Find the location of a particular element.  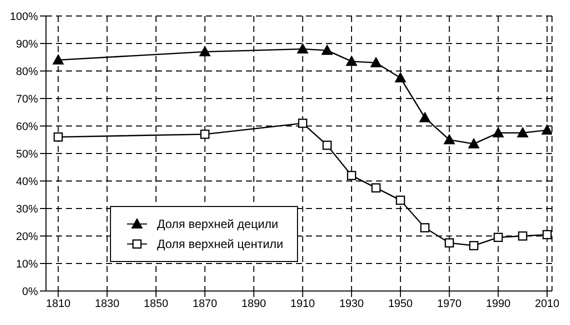

x-tick-label: 1950 is located at coordinates (400, 304).